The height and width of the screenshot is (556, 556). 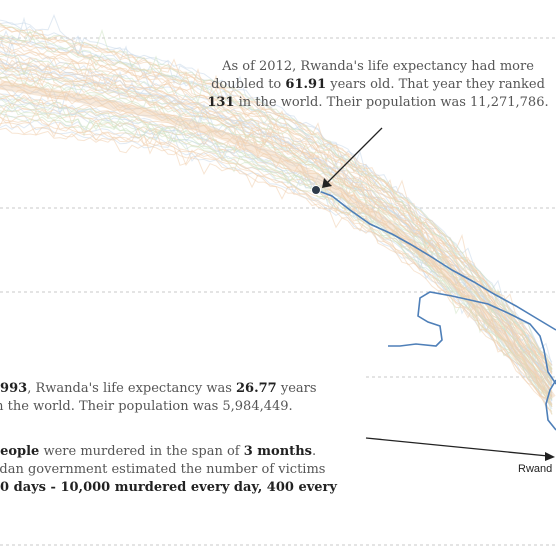 I want to click on country-label: Rwand, so click(x=535, y=469).